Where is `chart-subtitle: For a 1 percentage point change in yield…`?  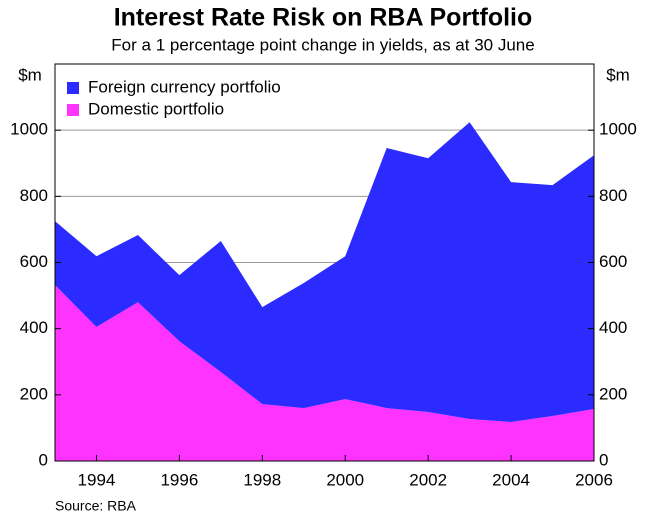
chart-subtitle: For a 1 percentage point change in yield… is located at coordinates (322, 44).